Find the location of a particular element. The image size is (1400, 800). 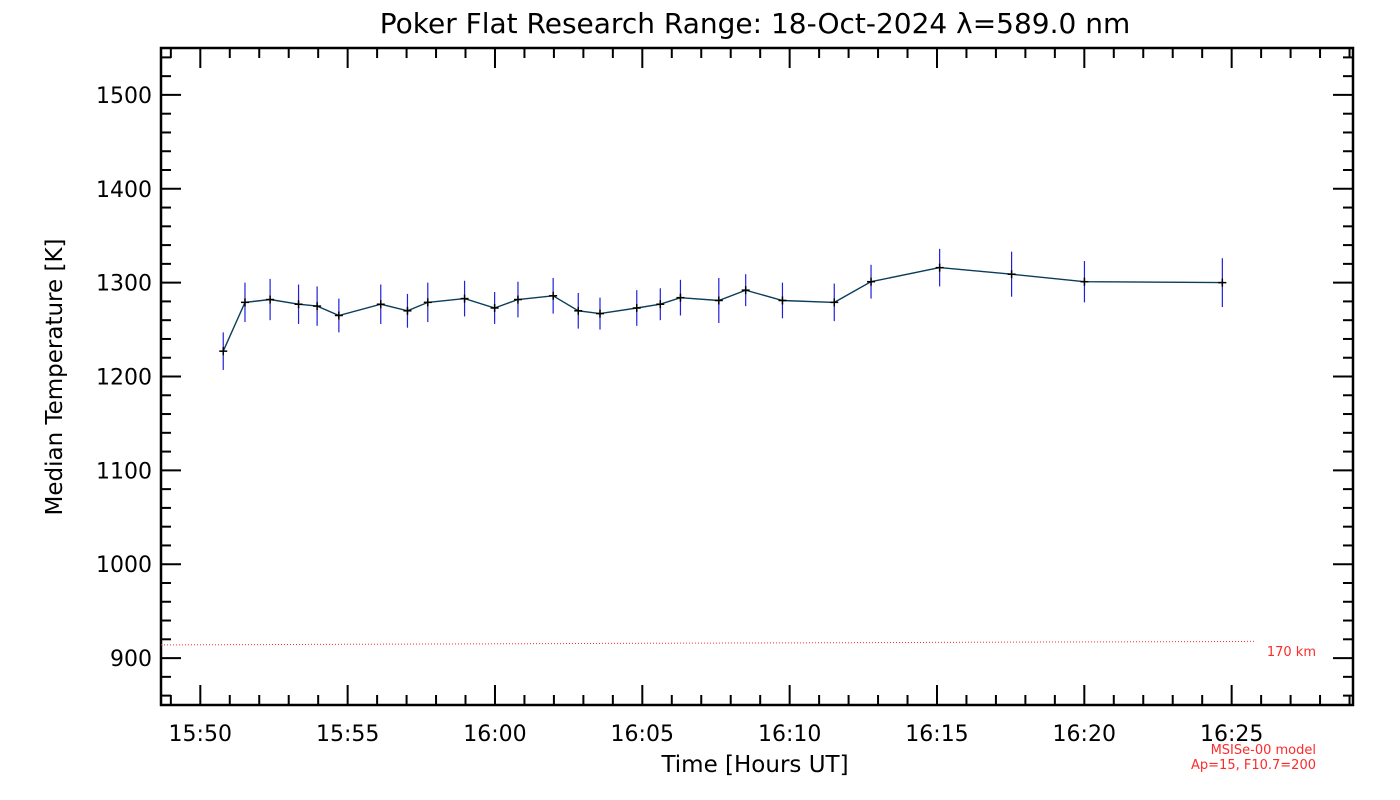

model-name-note: MSISe-00 model is located at coordinates (1263, 750).